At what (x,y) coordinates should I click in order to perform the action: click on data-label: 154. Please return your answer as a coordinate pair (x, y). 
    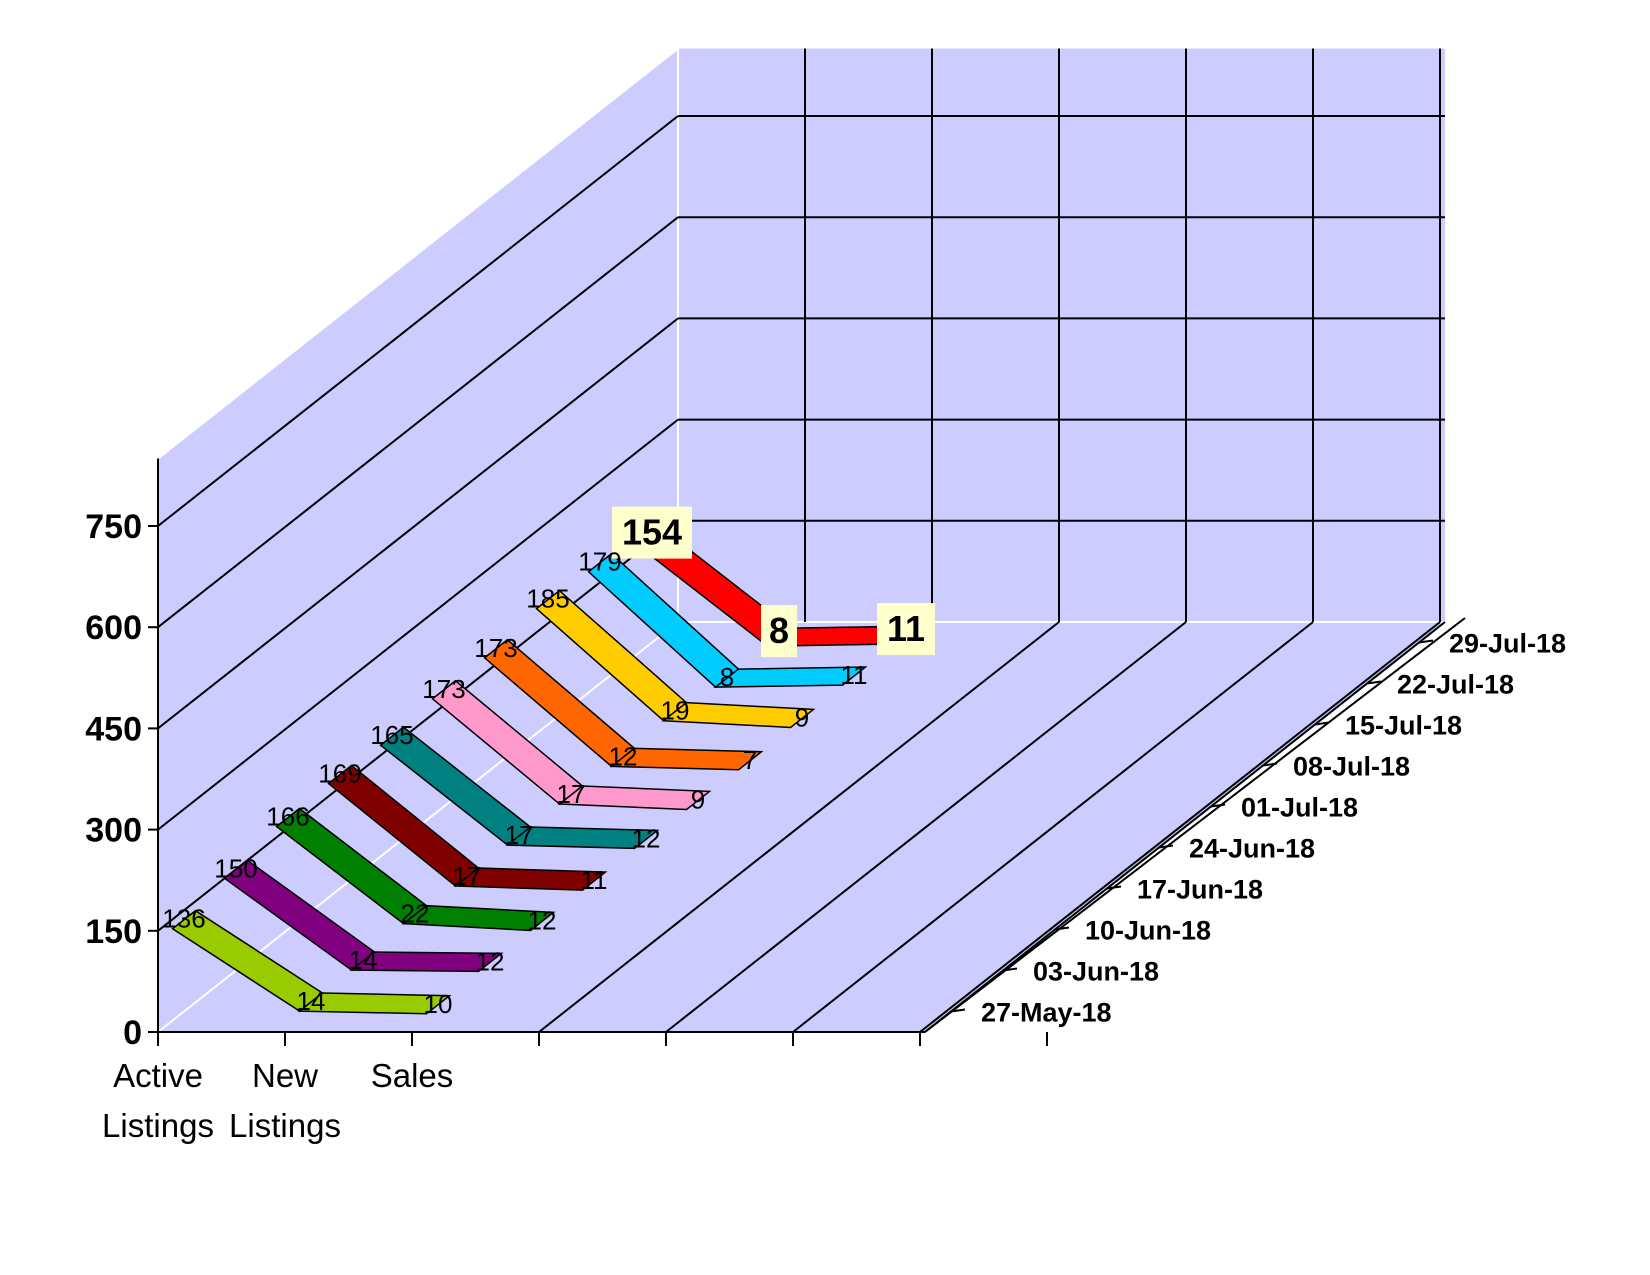
    Looking at the image, I should click on (652, 532).